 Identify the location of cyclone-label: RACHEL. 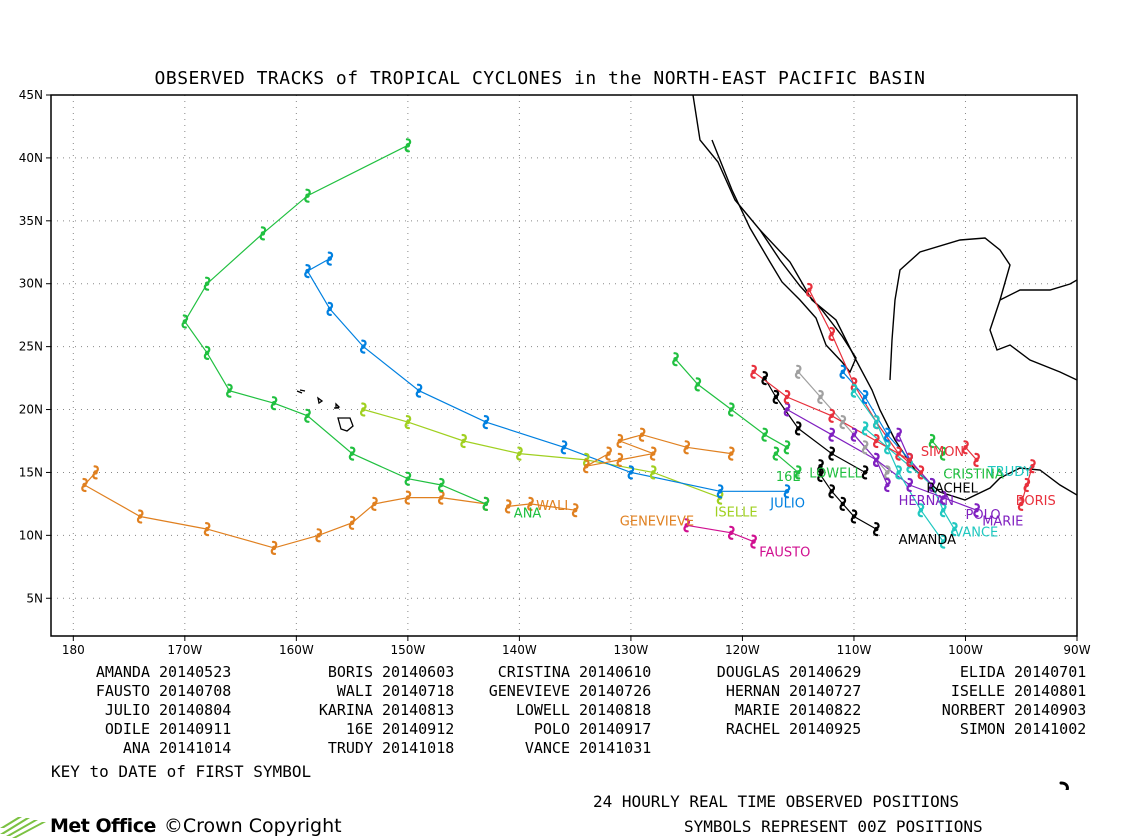
(952, 489).